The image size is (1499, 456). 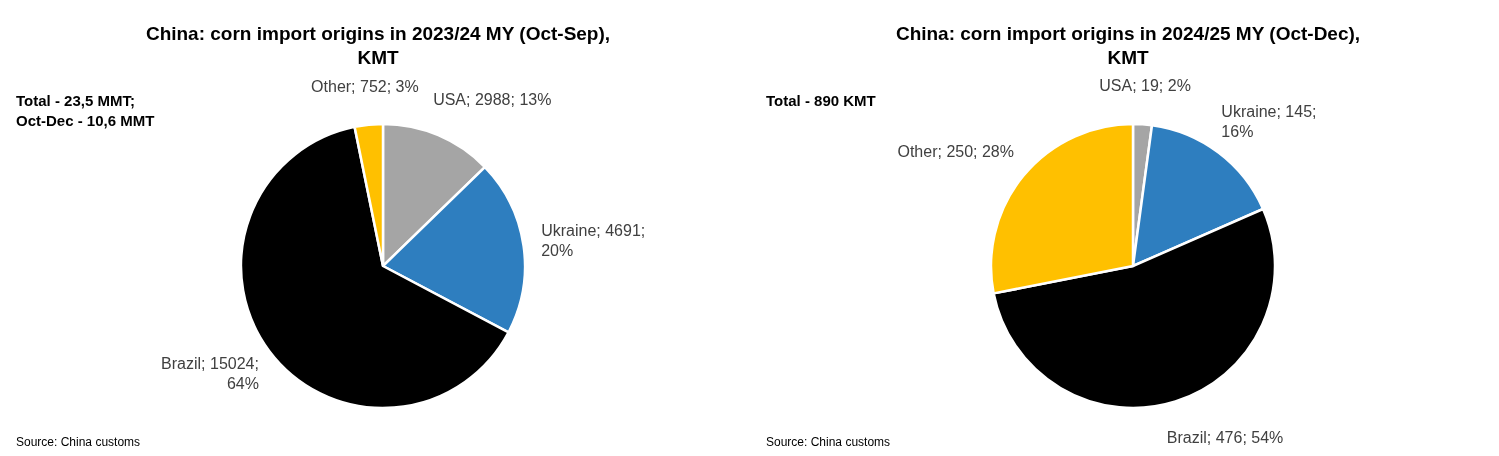 I want to click on slice-label: Other; 250; 28%, so click(x=955, y=151).